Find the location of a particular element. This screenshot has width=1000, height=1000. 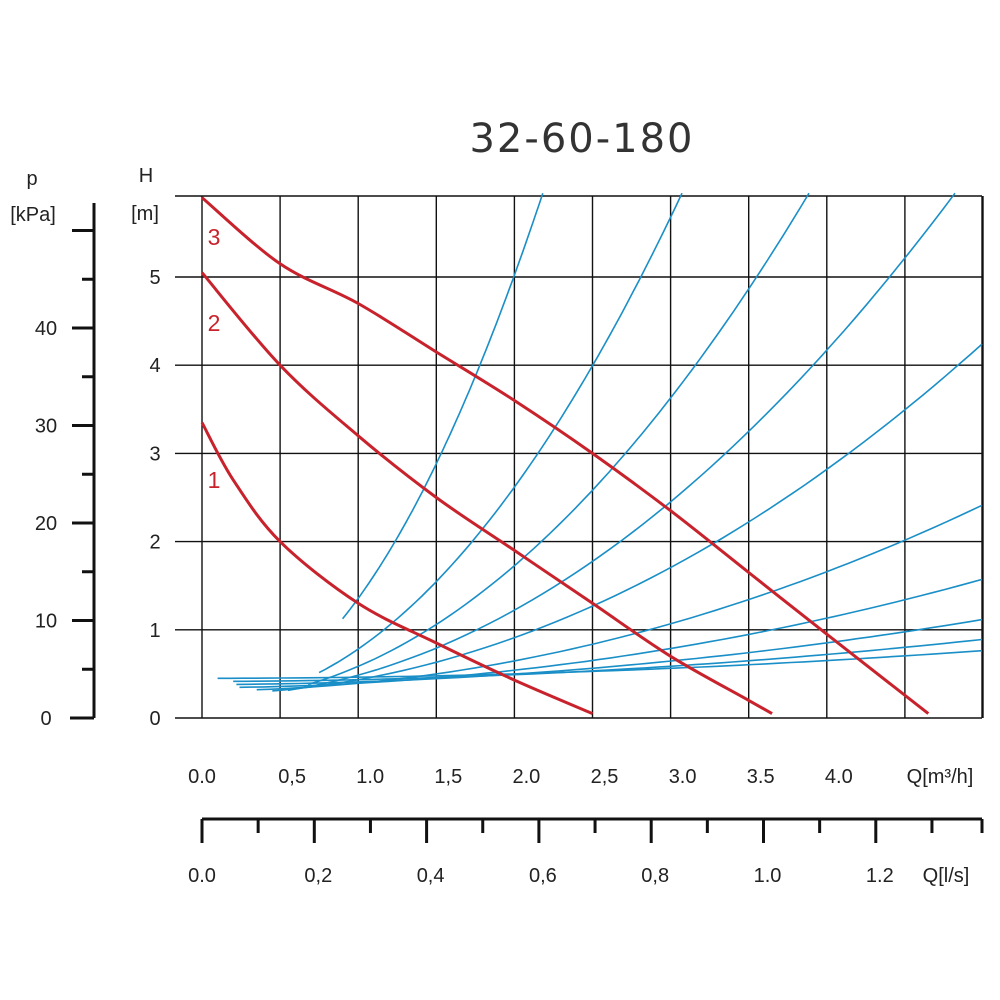

head-tick-label: 2 is located at coordinates (154, 543).